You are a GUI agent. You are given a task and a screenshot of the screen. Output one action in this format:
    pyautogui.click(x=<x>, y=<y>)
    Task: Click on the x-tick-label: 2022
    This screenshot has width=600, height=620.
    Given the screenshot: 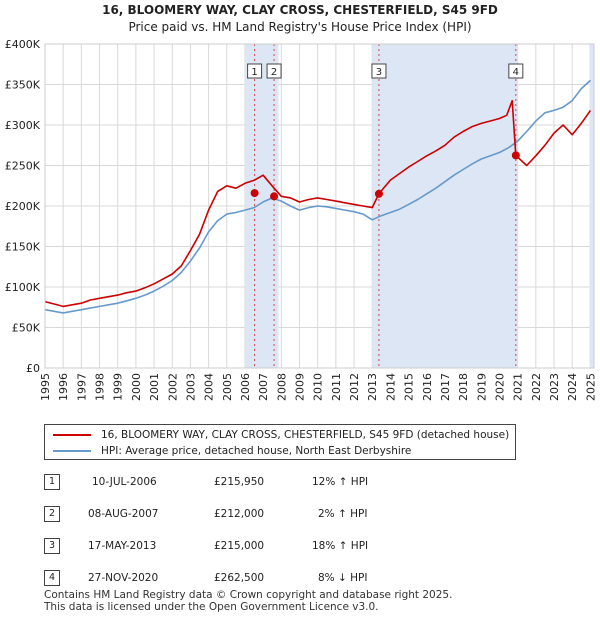 What is the action you would take?
    pyautogui.click(x=536, y=387)
    